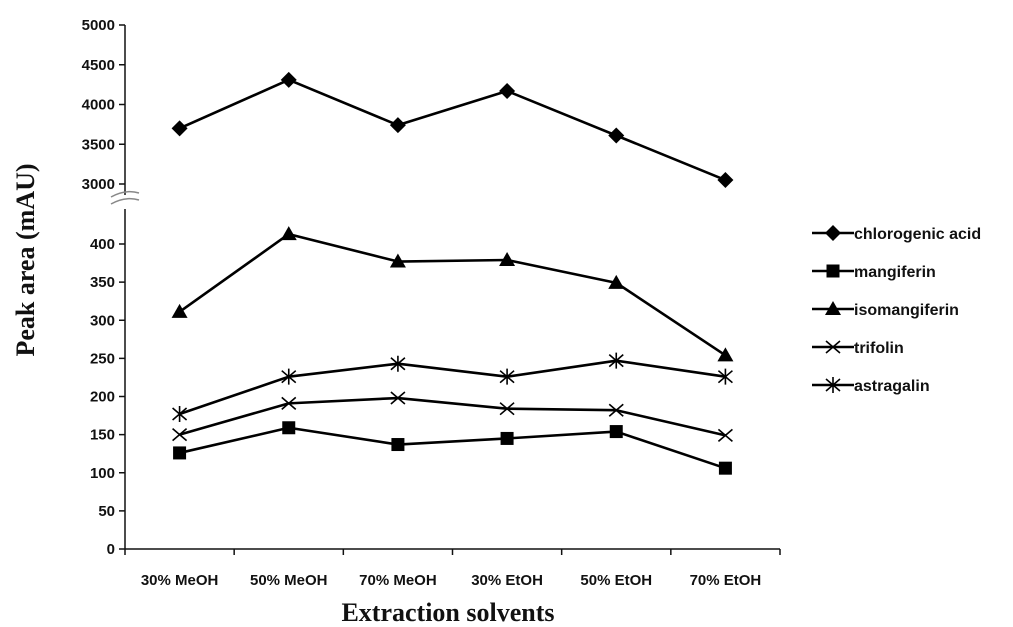 This screenshot has width=1013, height=627. What do you see at coordinates (25, 259) in the screenshot?
I see `y-axis-title: Peak area (mAU)` at bounding box center [25, 259].